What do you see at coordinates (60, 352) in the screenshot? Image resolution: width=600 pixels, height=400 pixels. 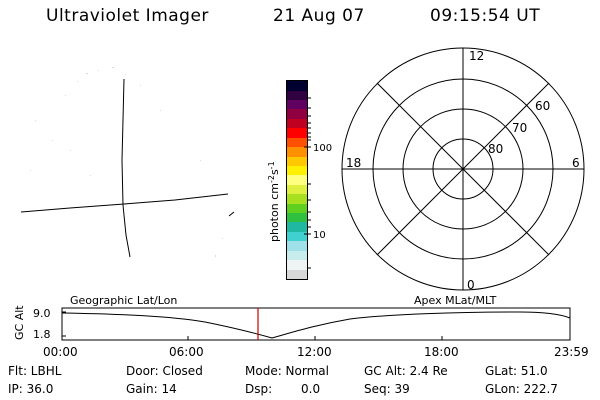 I see `xtick-0000: 00:00` at bounding box center [60, 352].